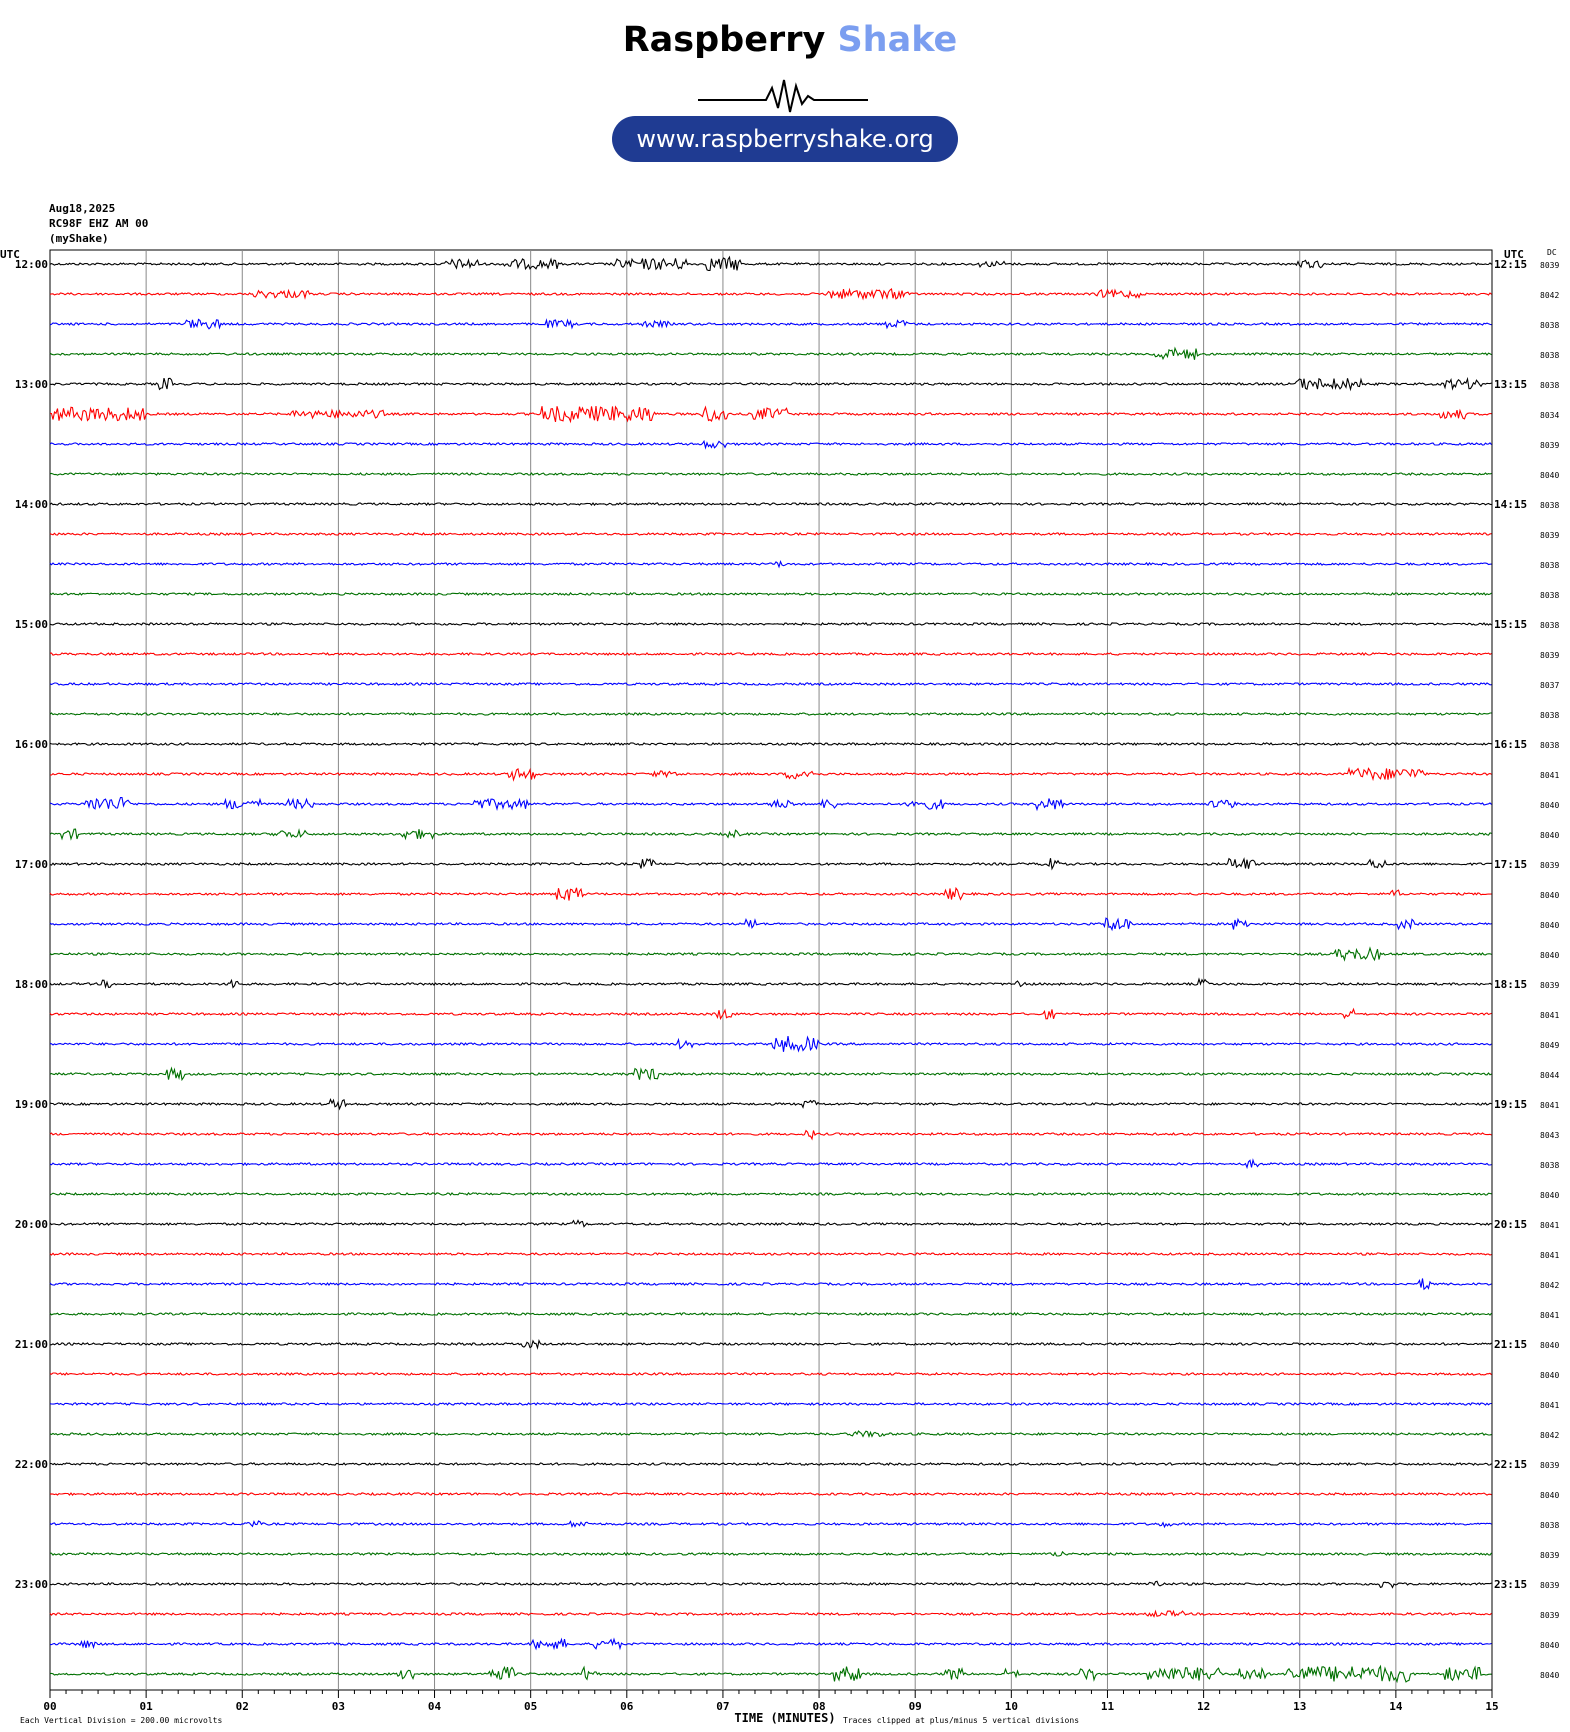 This screenshot has height=1732, width=1570. I want to click on record-date: Aug18,2025, so click(82, 208).